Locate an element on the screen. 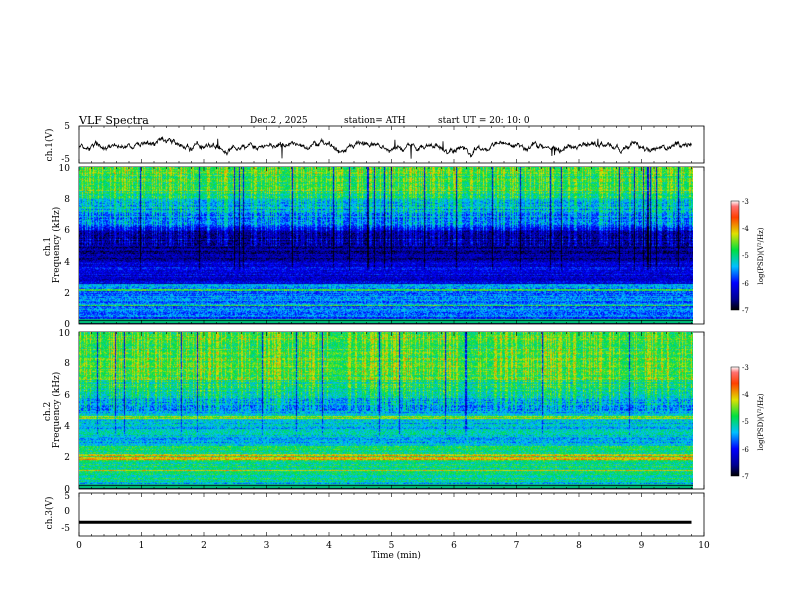 The width and height of the screenshot is (792, 612). ch2-spectrogram-ylabel: ch.2 Frequency (kHz) is located at coordinates (52, 410).